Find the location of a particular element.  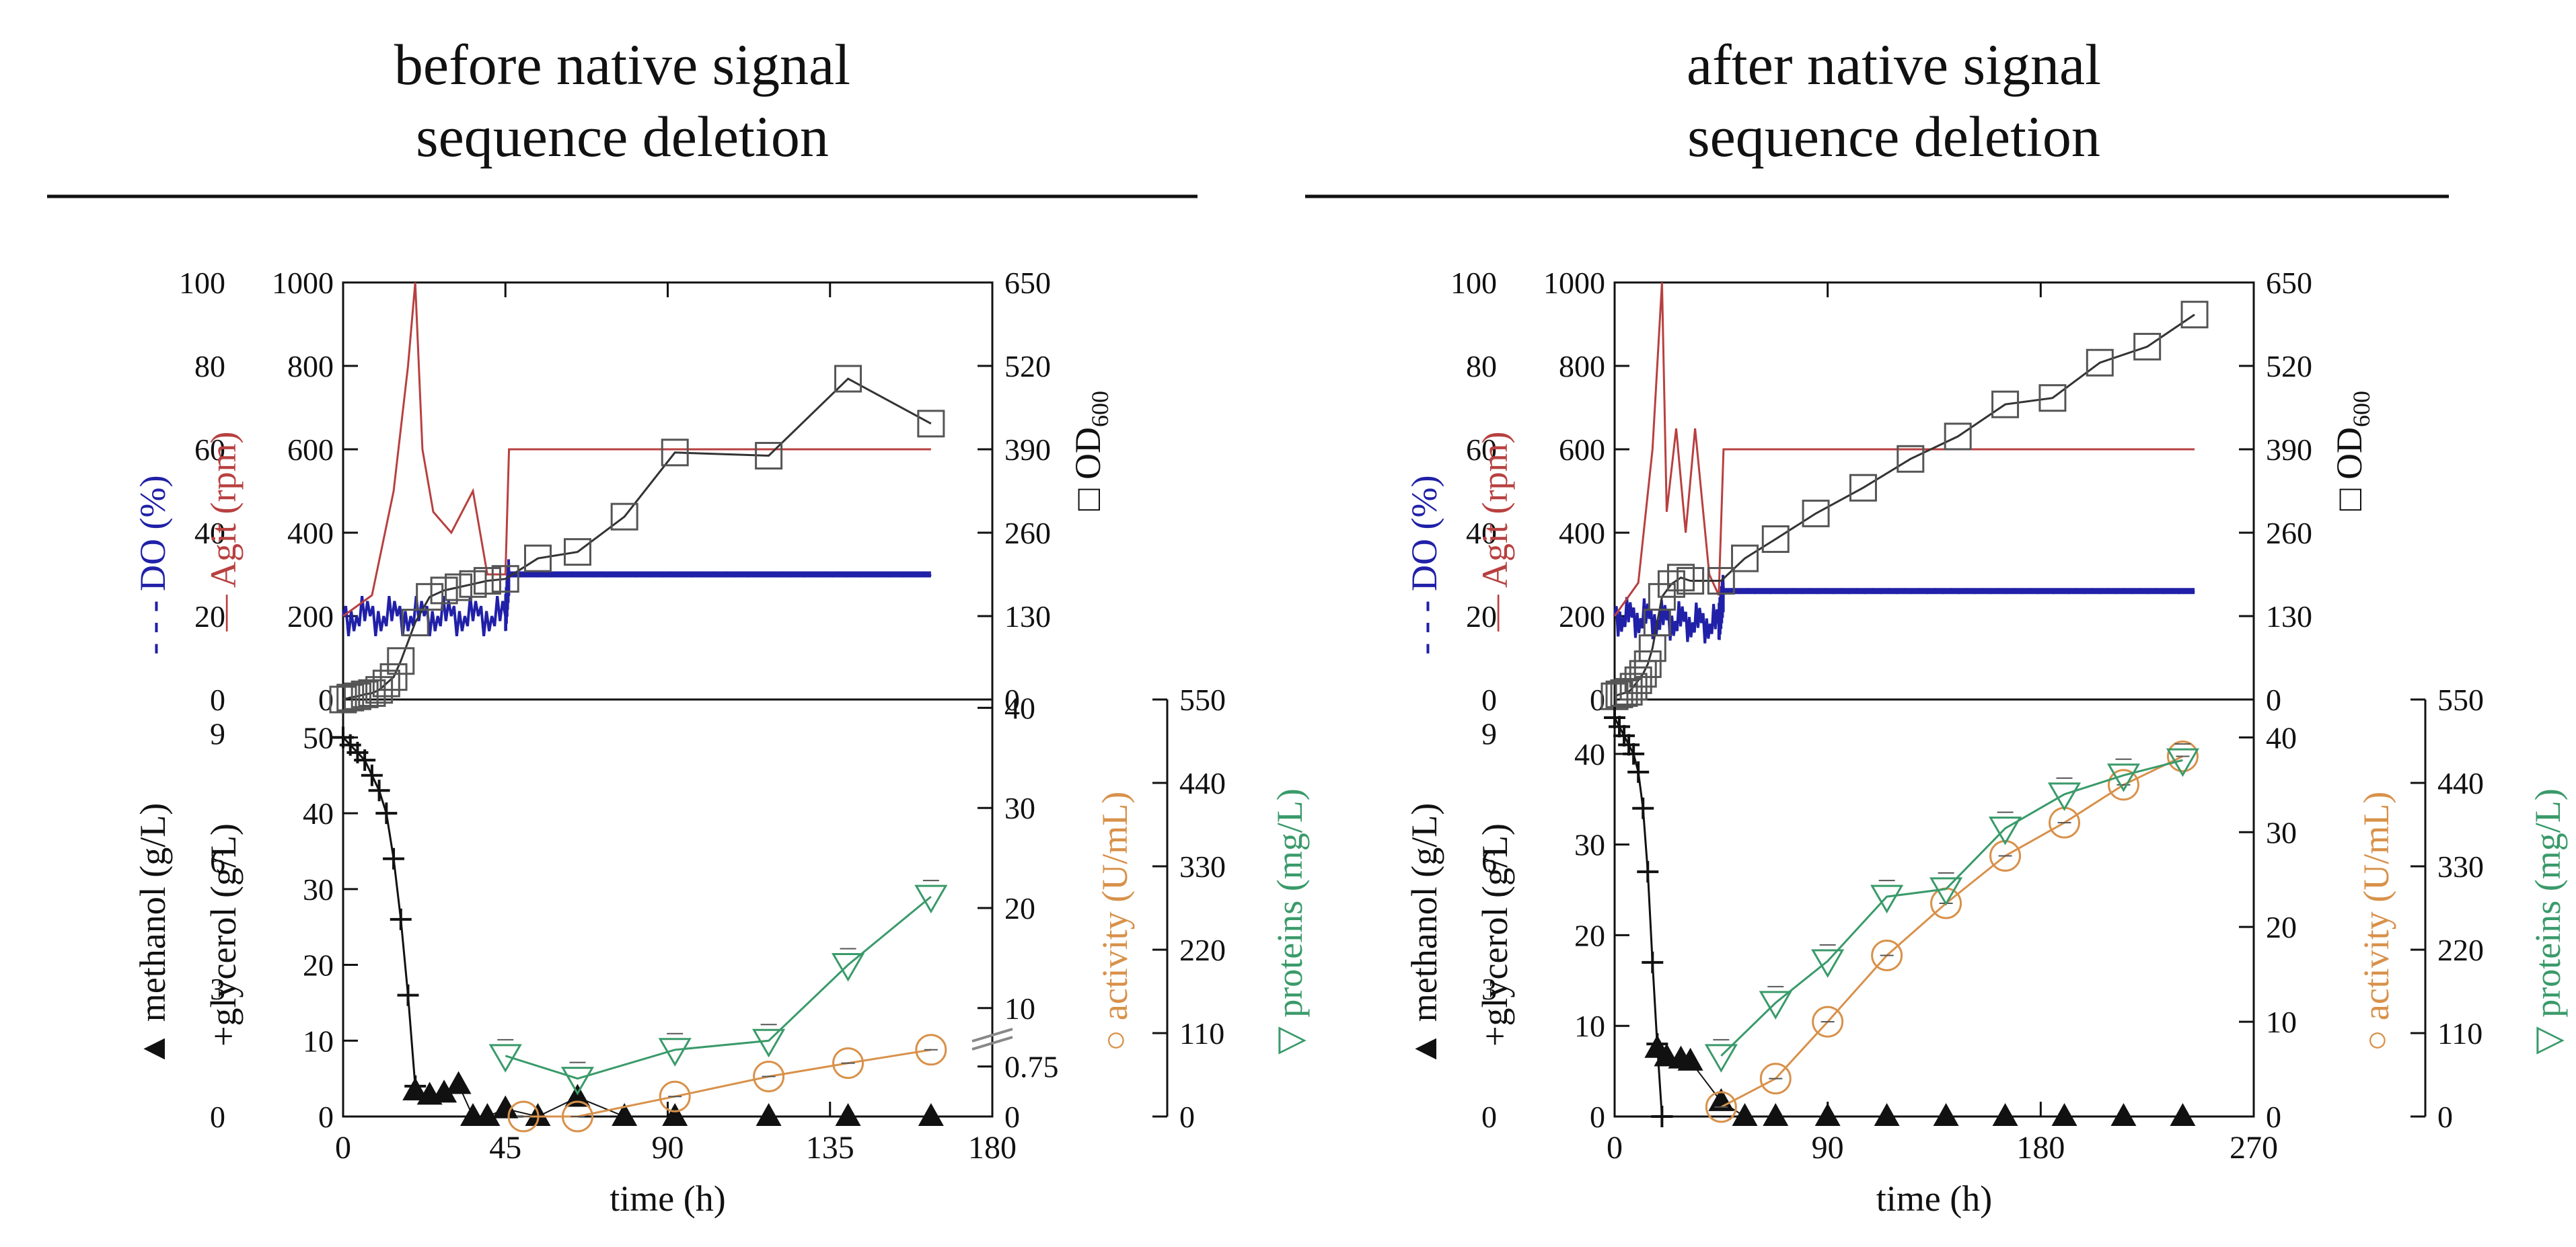

proteins-axis-title: ▽ proteins (mg/L) is located at coordinates (2548, 921).